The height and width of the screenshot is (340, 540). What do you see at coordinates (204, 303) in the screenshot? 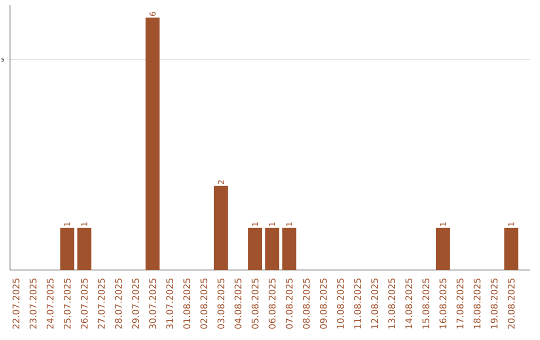
I see `x-tick-label: 02.08.2025` at bounding box center [204, 303].